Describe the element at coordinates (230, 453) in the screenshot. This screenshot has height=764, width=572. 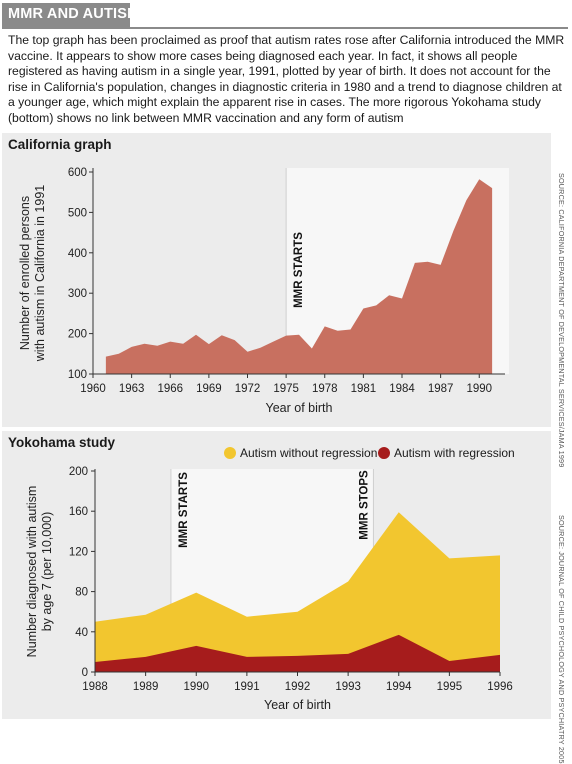
I see `legend-without-regression-swatch` at that location.